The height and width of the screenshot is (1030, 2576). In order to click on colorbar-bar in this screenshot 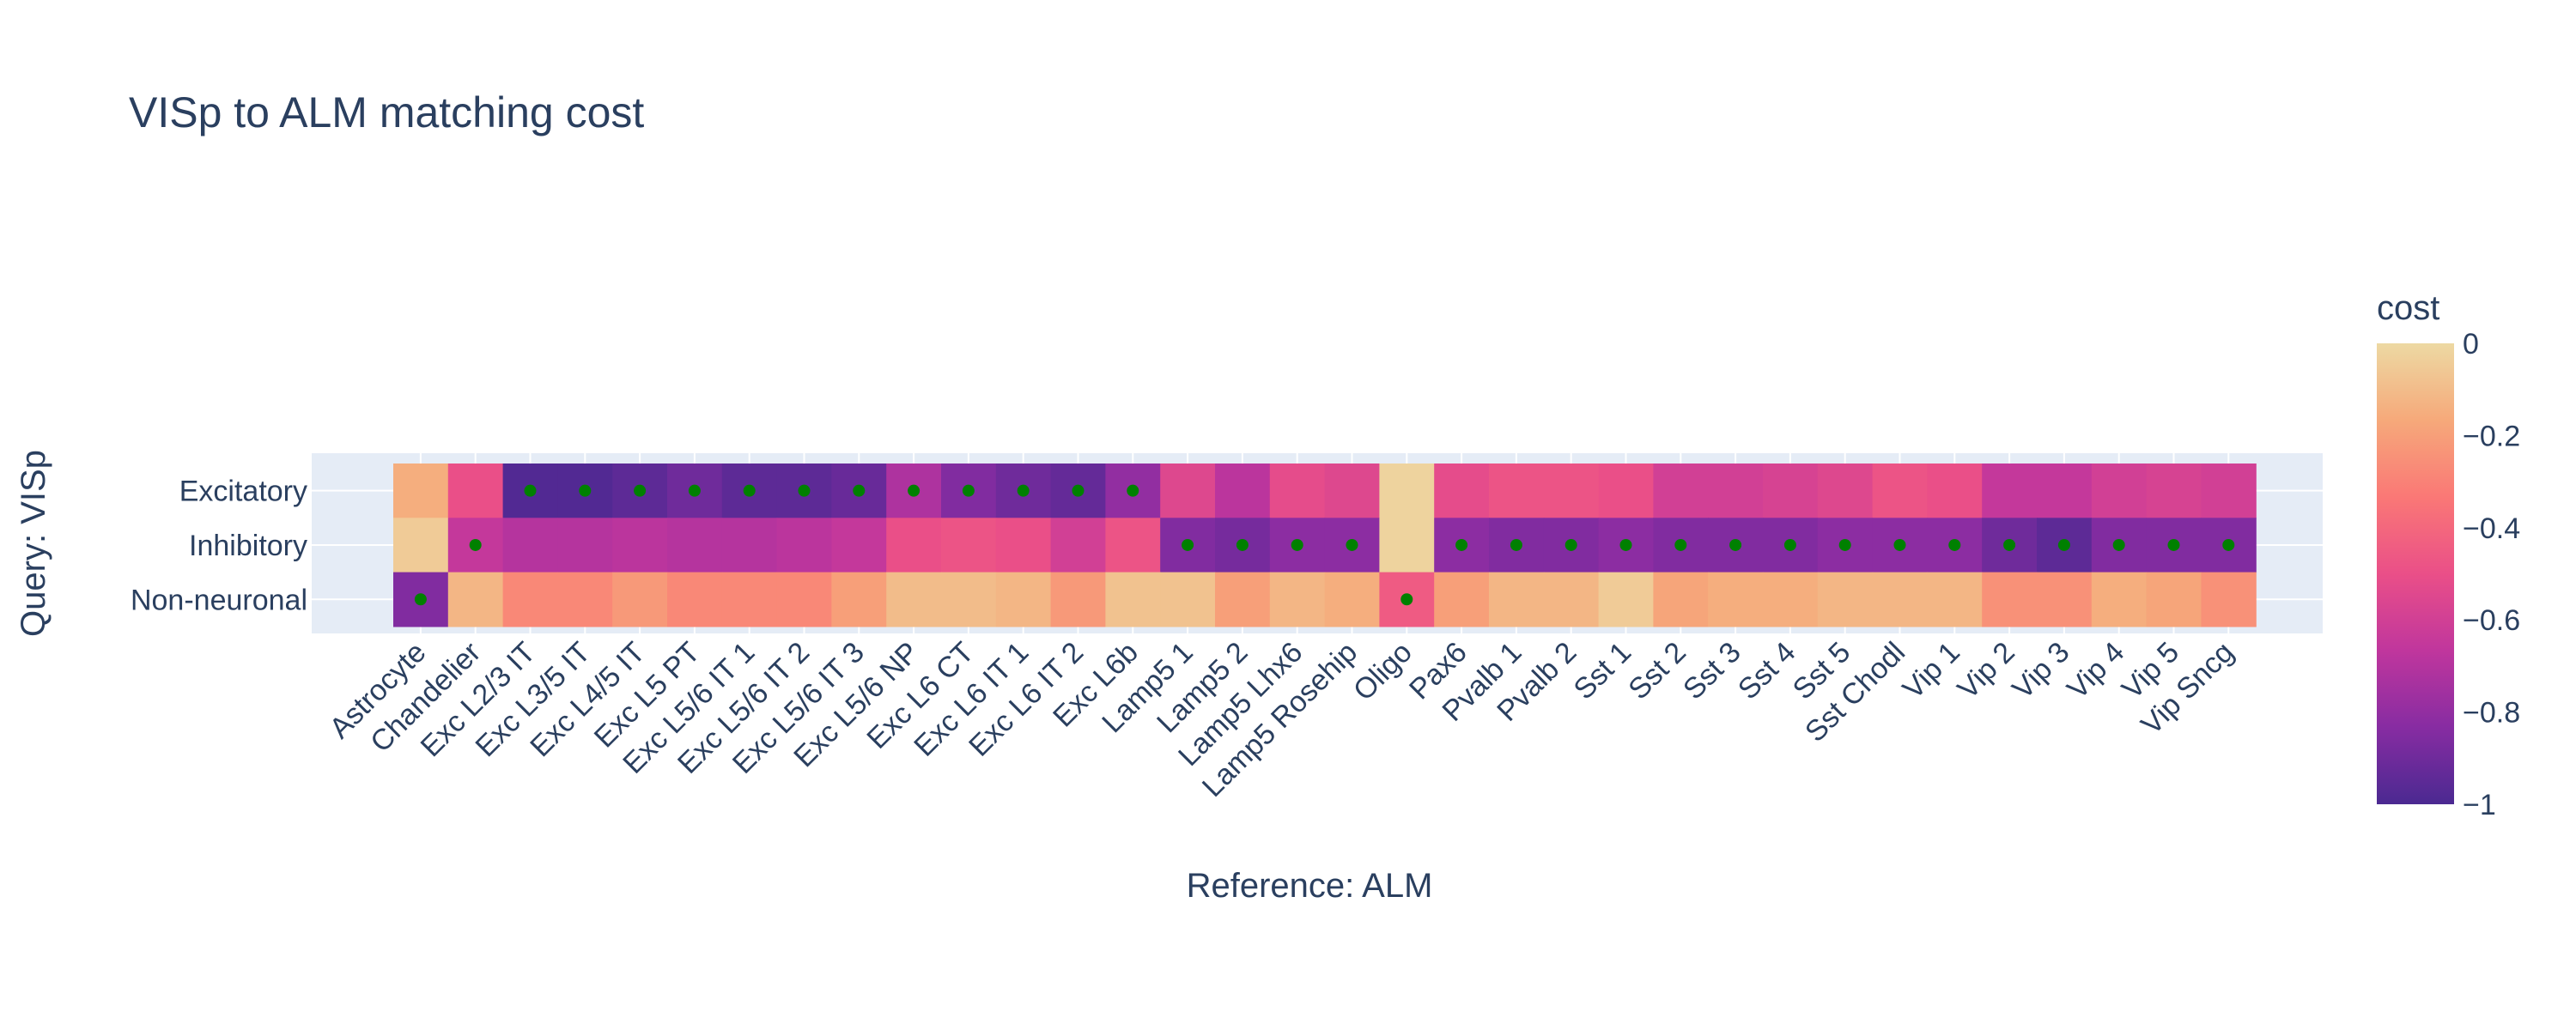, I will do `click(2415, 573)`.